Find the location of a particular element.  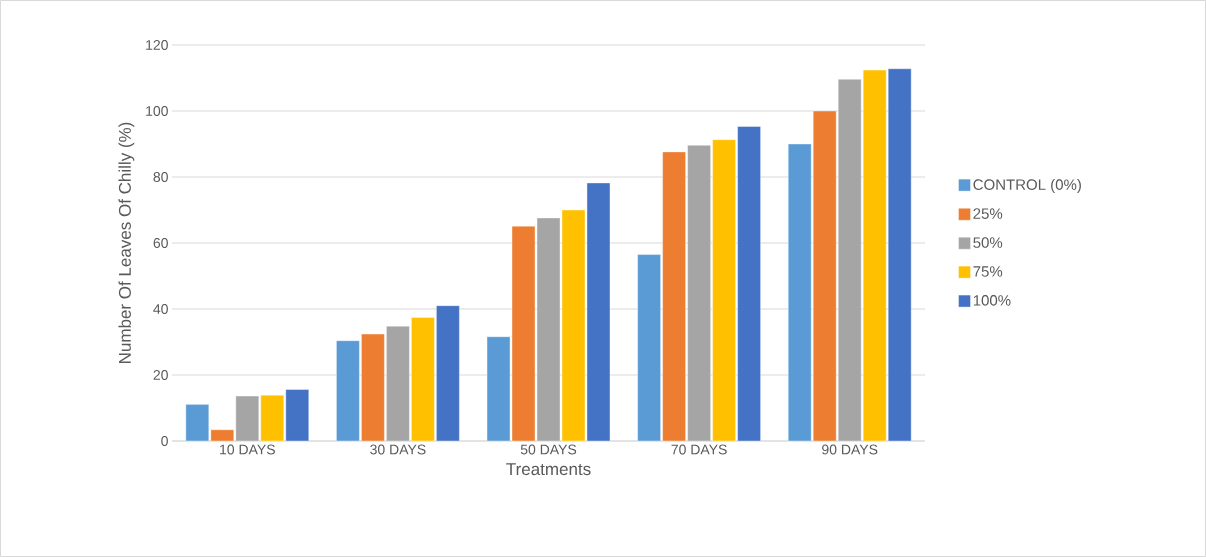

y-tick-label: 120 is located at coordinates (157, 45).